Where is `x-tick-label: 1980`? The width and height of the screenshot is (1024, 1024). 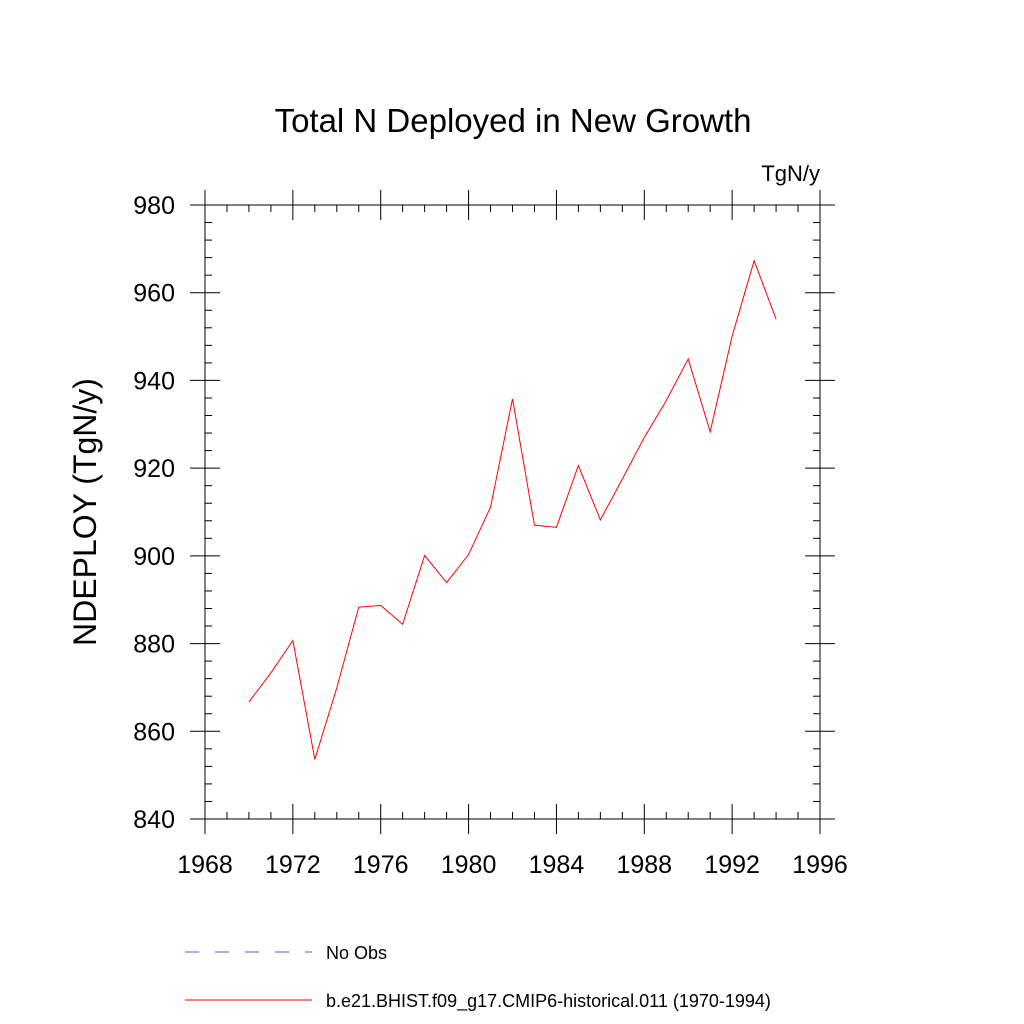 x-tick-label: 1980 is located at coordinates (469, 865).